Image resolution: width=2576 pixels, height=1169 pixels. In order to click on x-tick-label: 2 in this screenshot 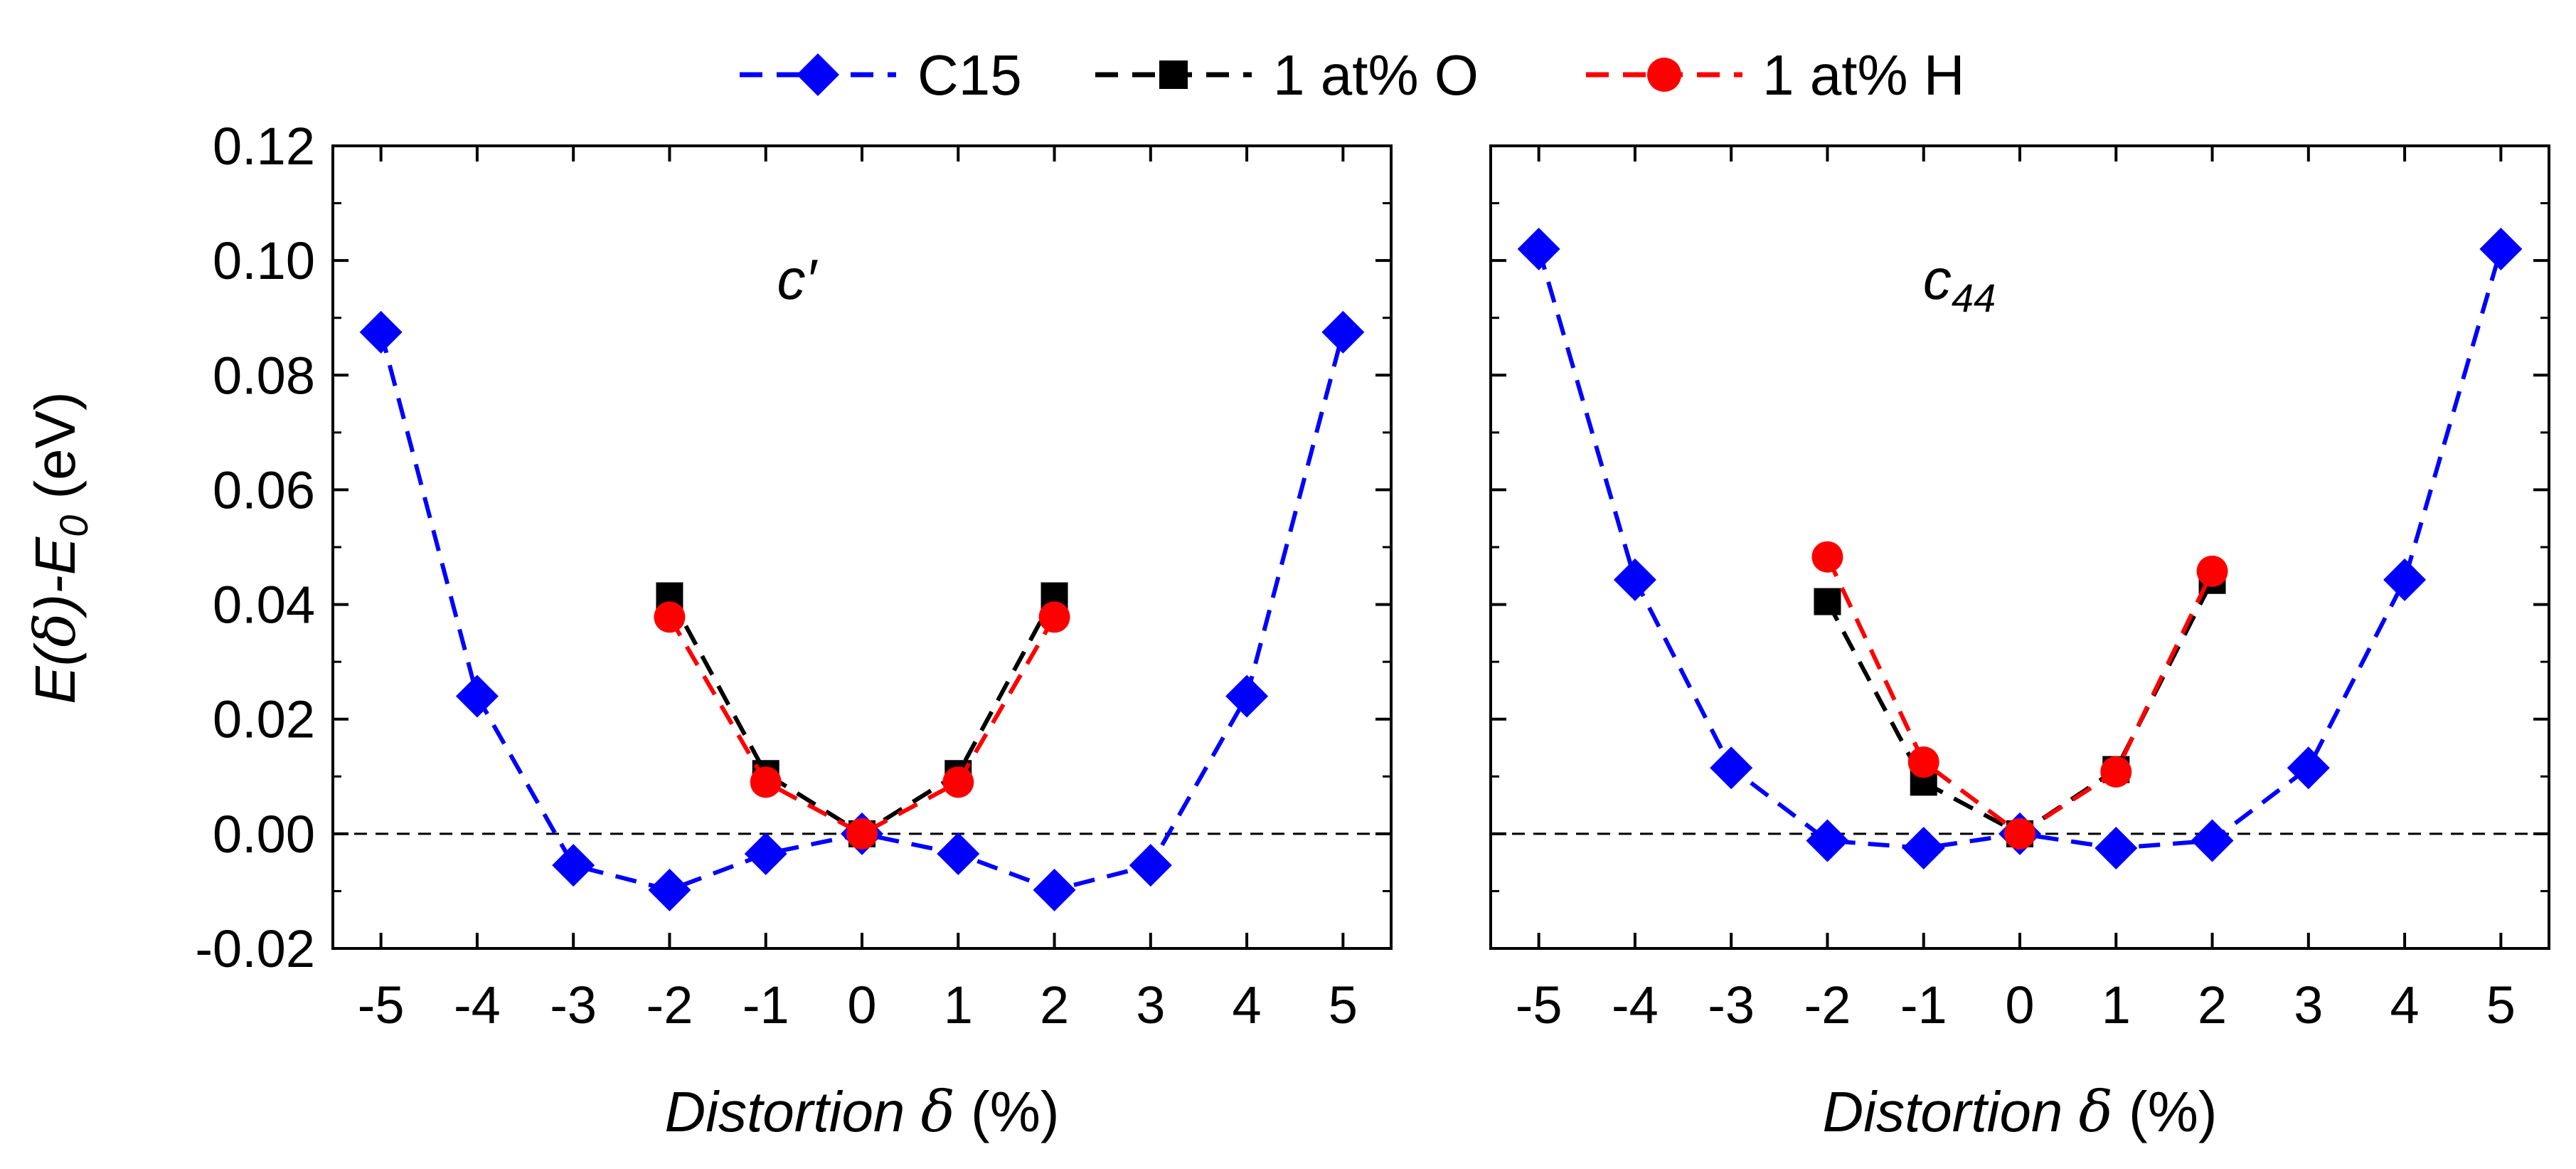, I will do `click(1054, 1005)`.